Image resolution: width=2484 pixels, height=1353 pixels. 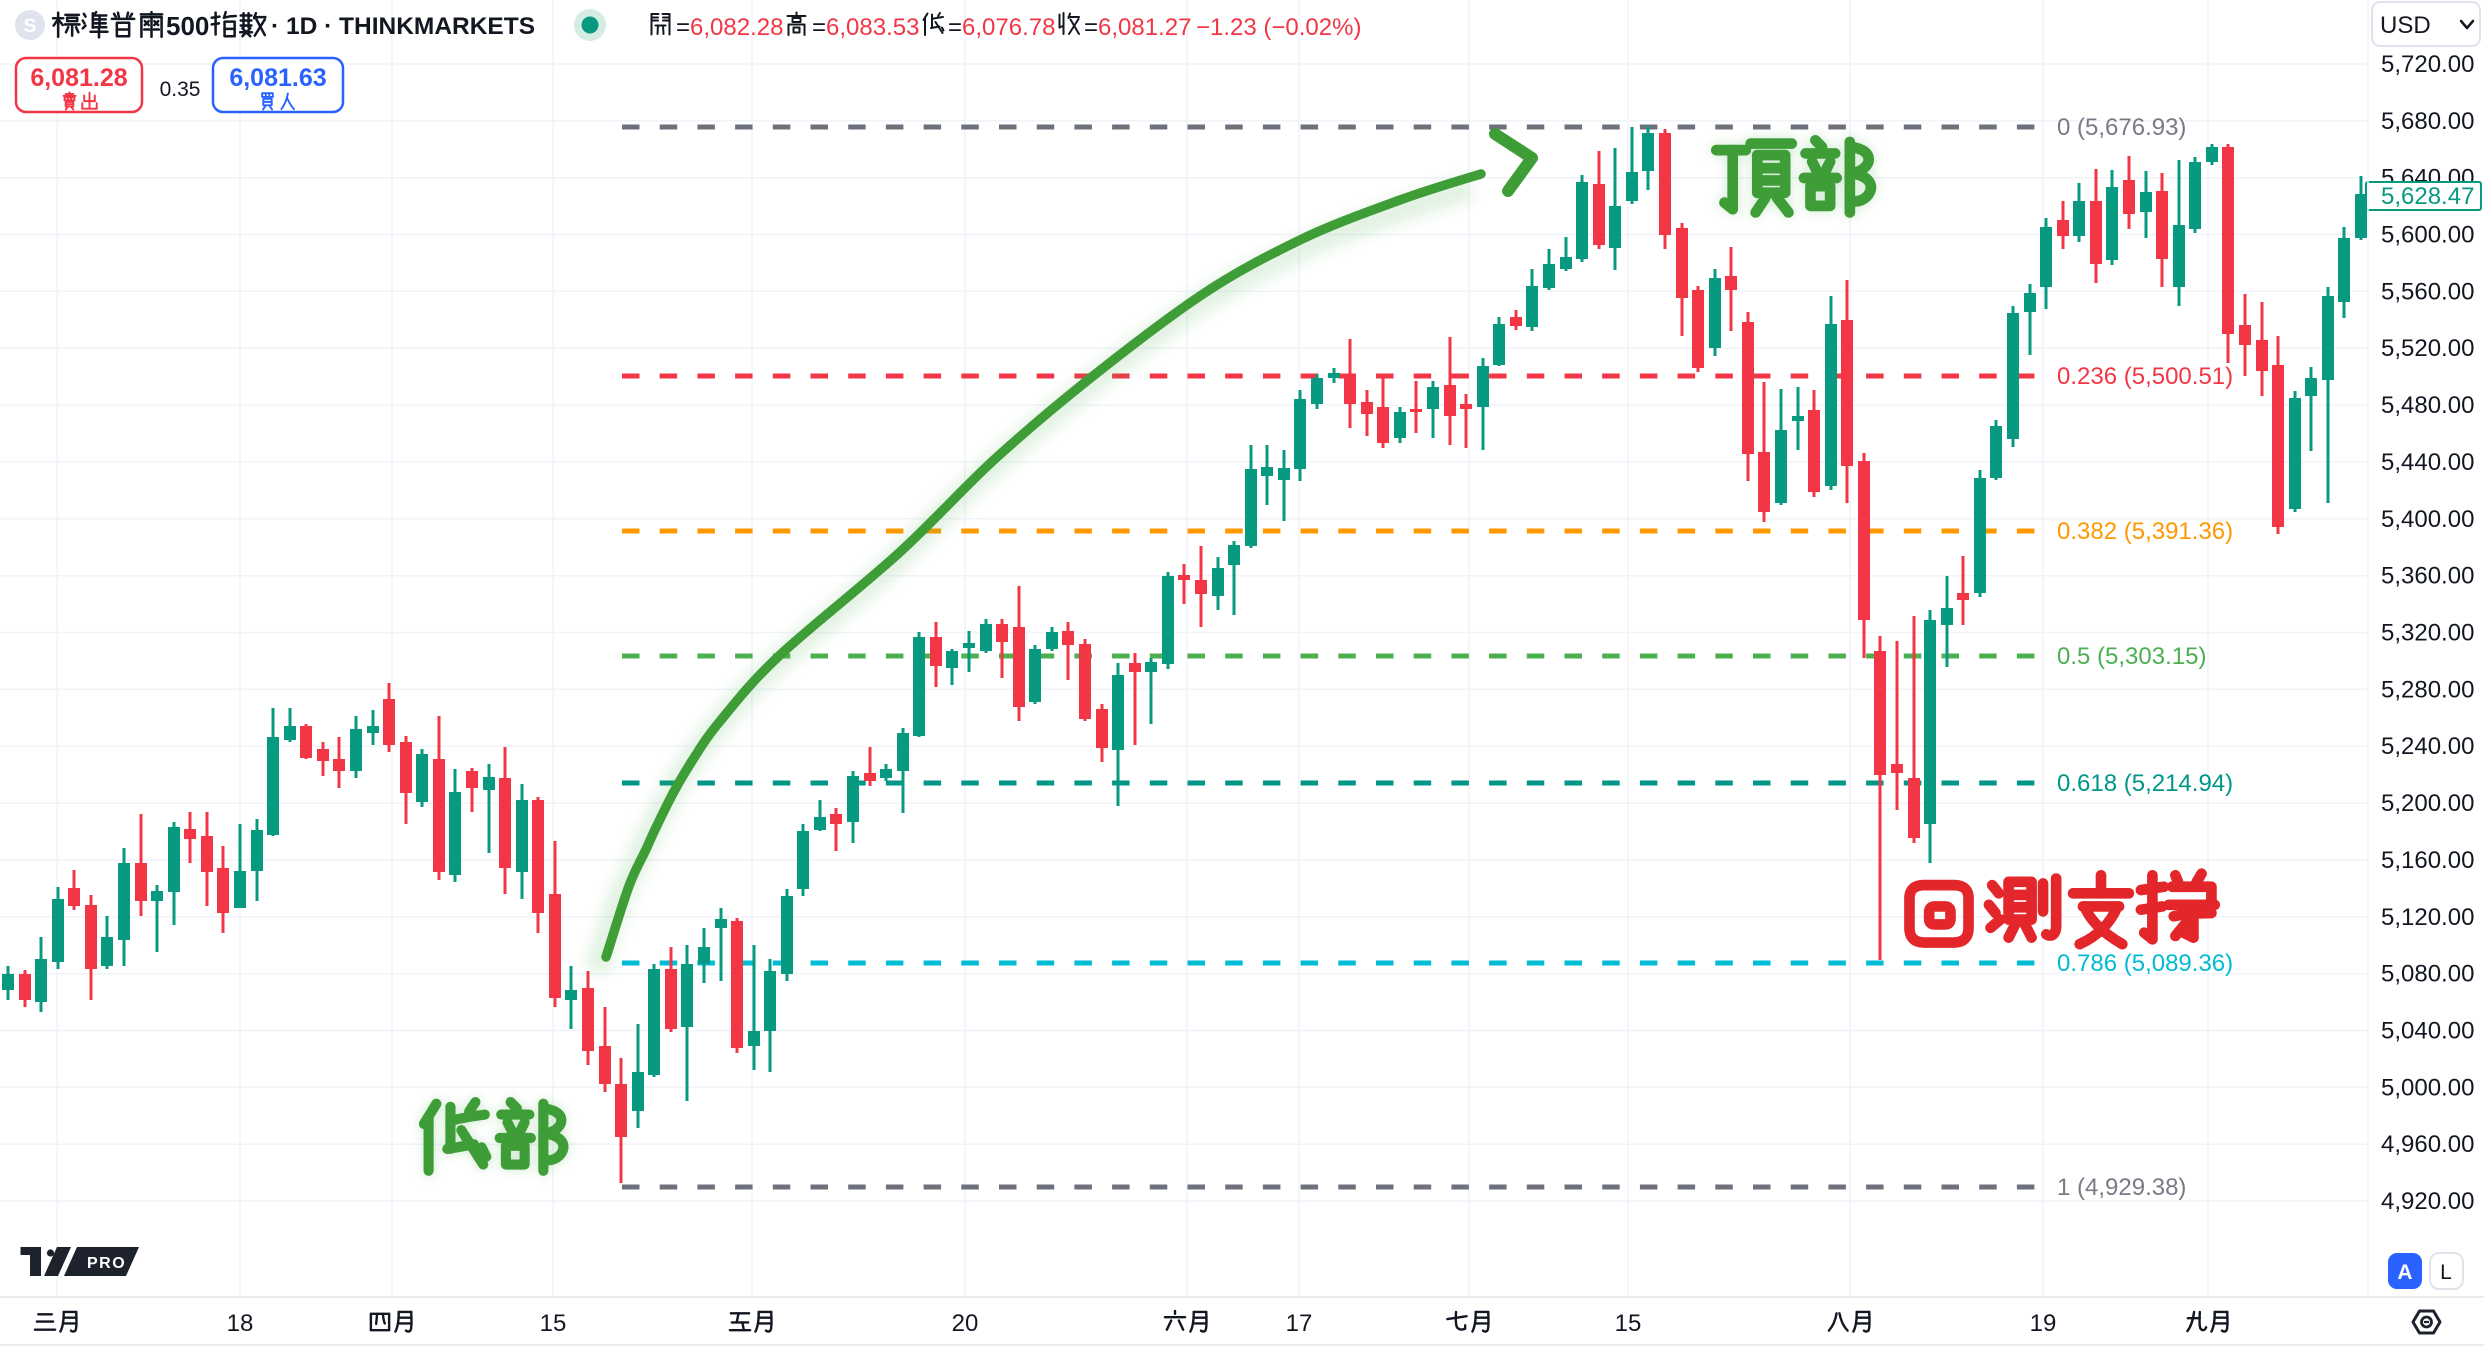 I want to click on svg-text: 5,520.00, so click(x=2427, y=348).